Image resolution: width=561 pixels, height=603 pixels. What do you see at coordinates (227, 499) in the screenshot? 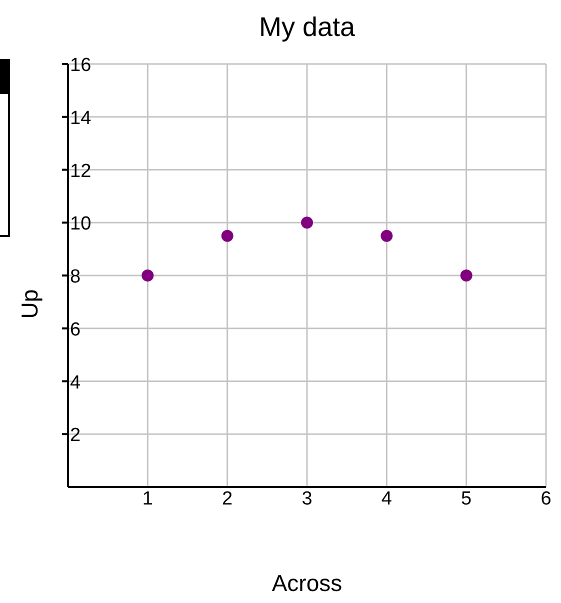
I see `x-tick-label: 2` at bounding box center [227, 499].